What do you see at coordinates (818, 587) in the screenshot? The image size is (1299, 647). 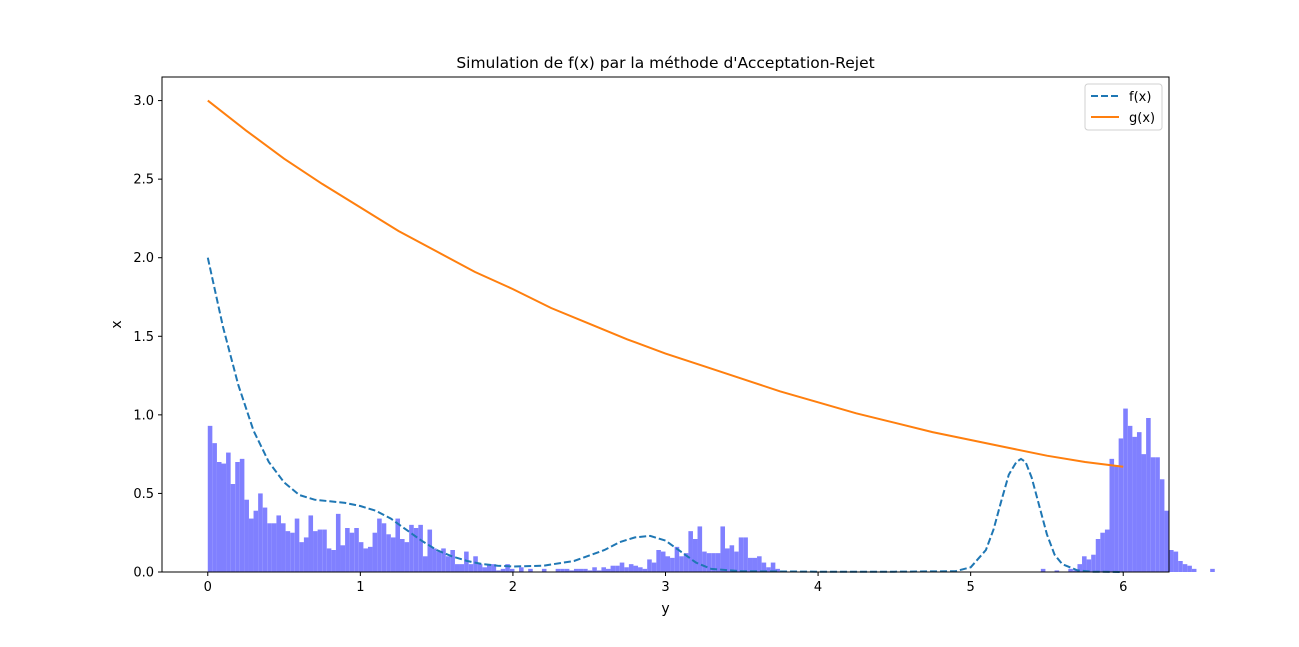 I see `x-tick-label: 4` at bounding box center [818, 587].